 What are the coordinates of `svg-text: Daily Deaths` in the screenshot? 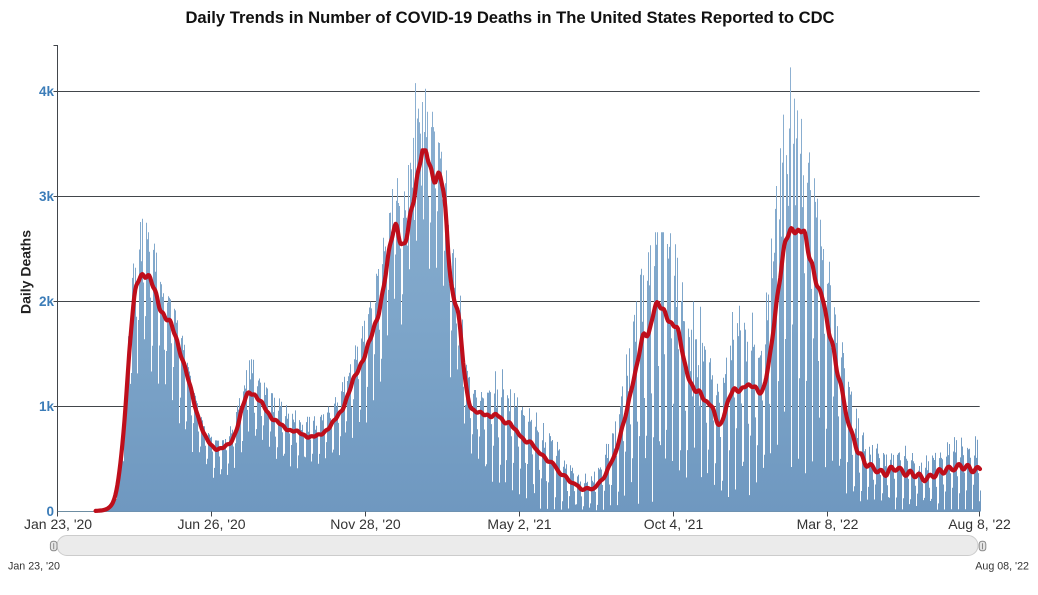 It's located at (26, 272).